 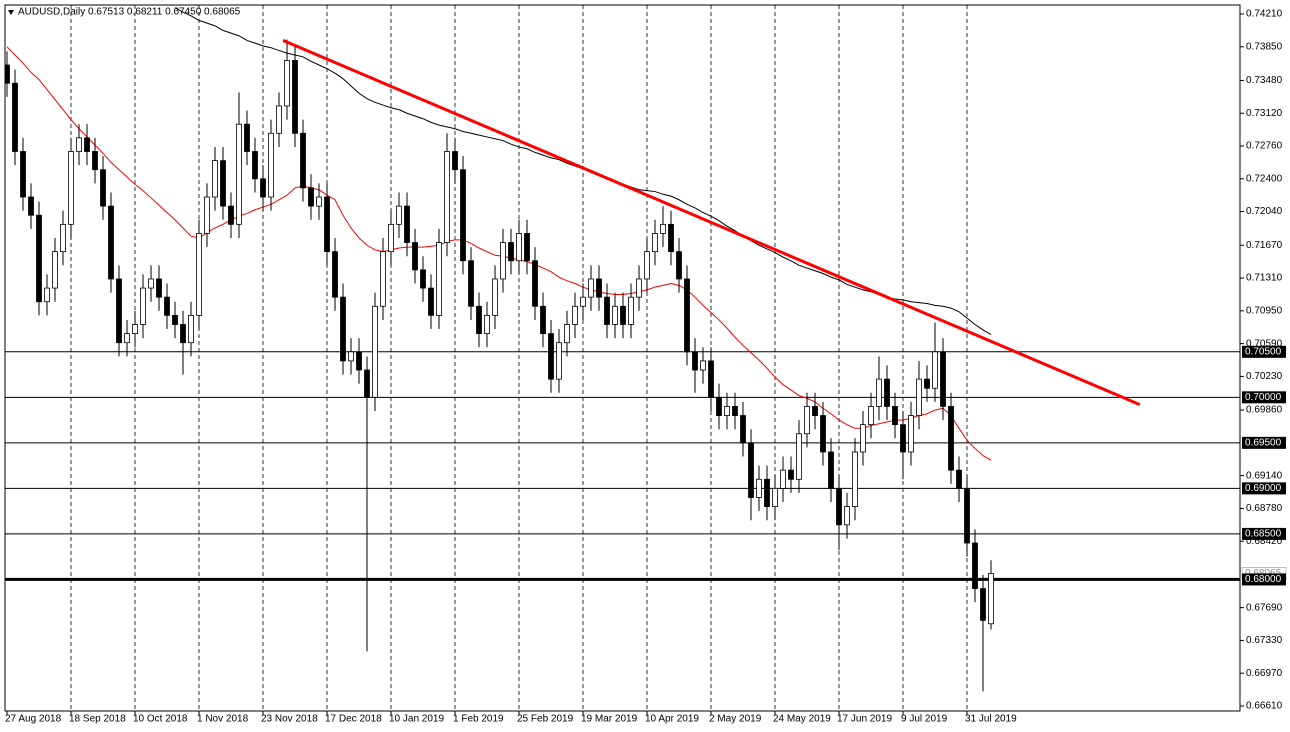 I want to click on x-tick-label: 9 Jul 2019, so click(x=924, y=719).